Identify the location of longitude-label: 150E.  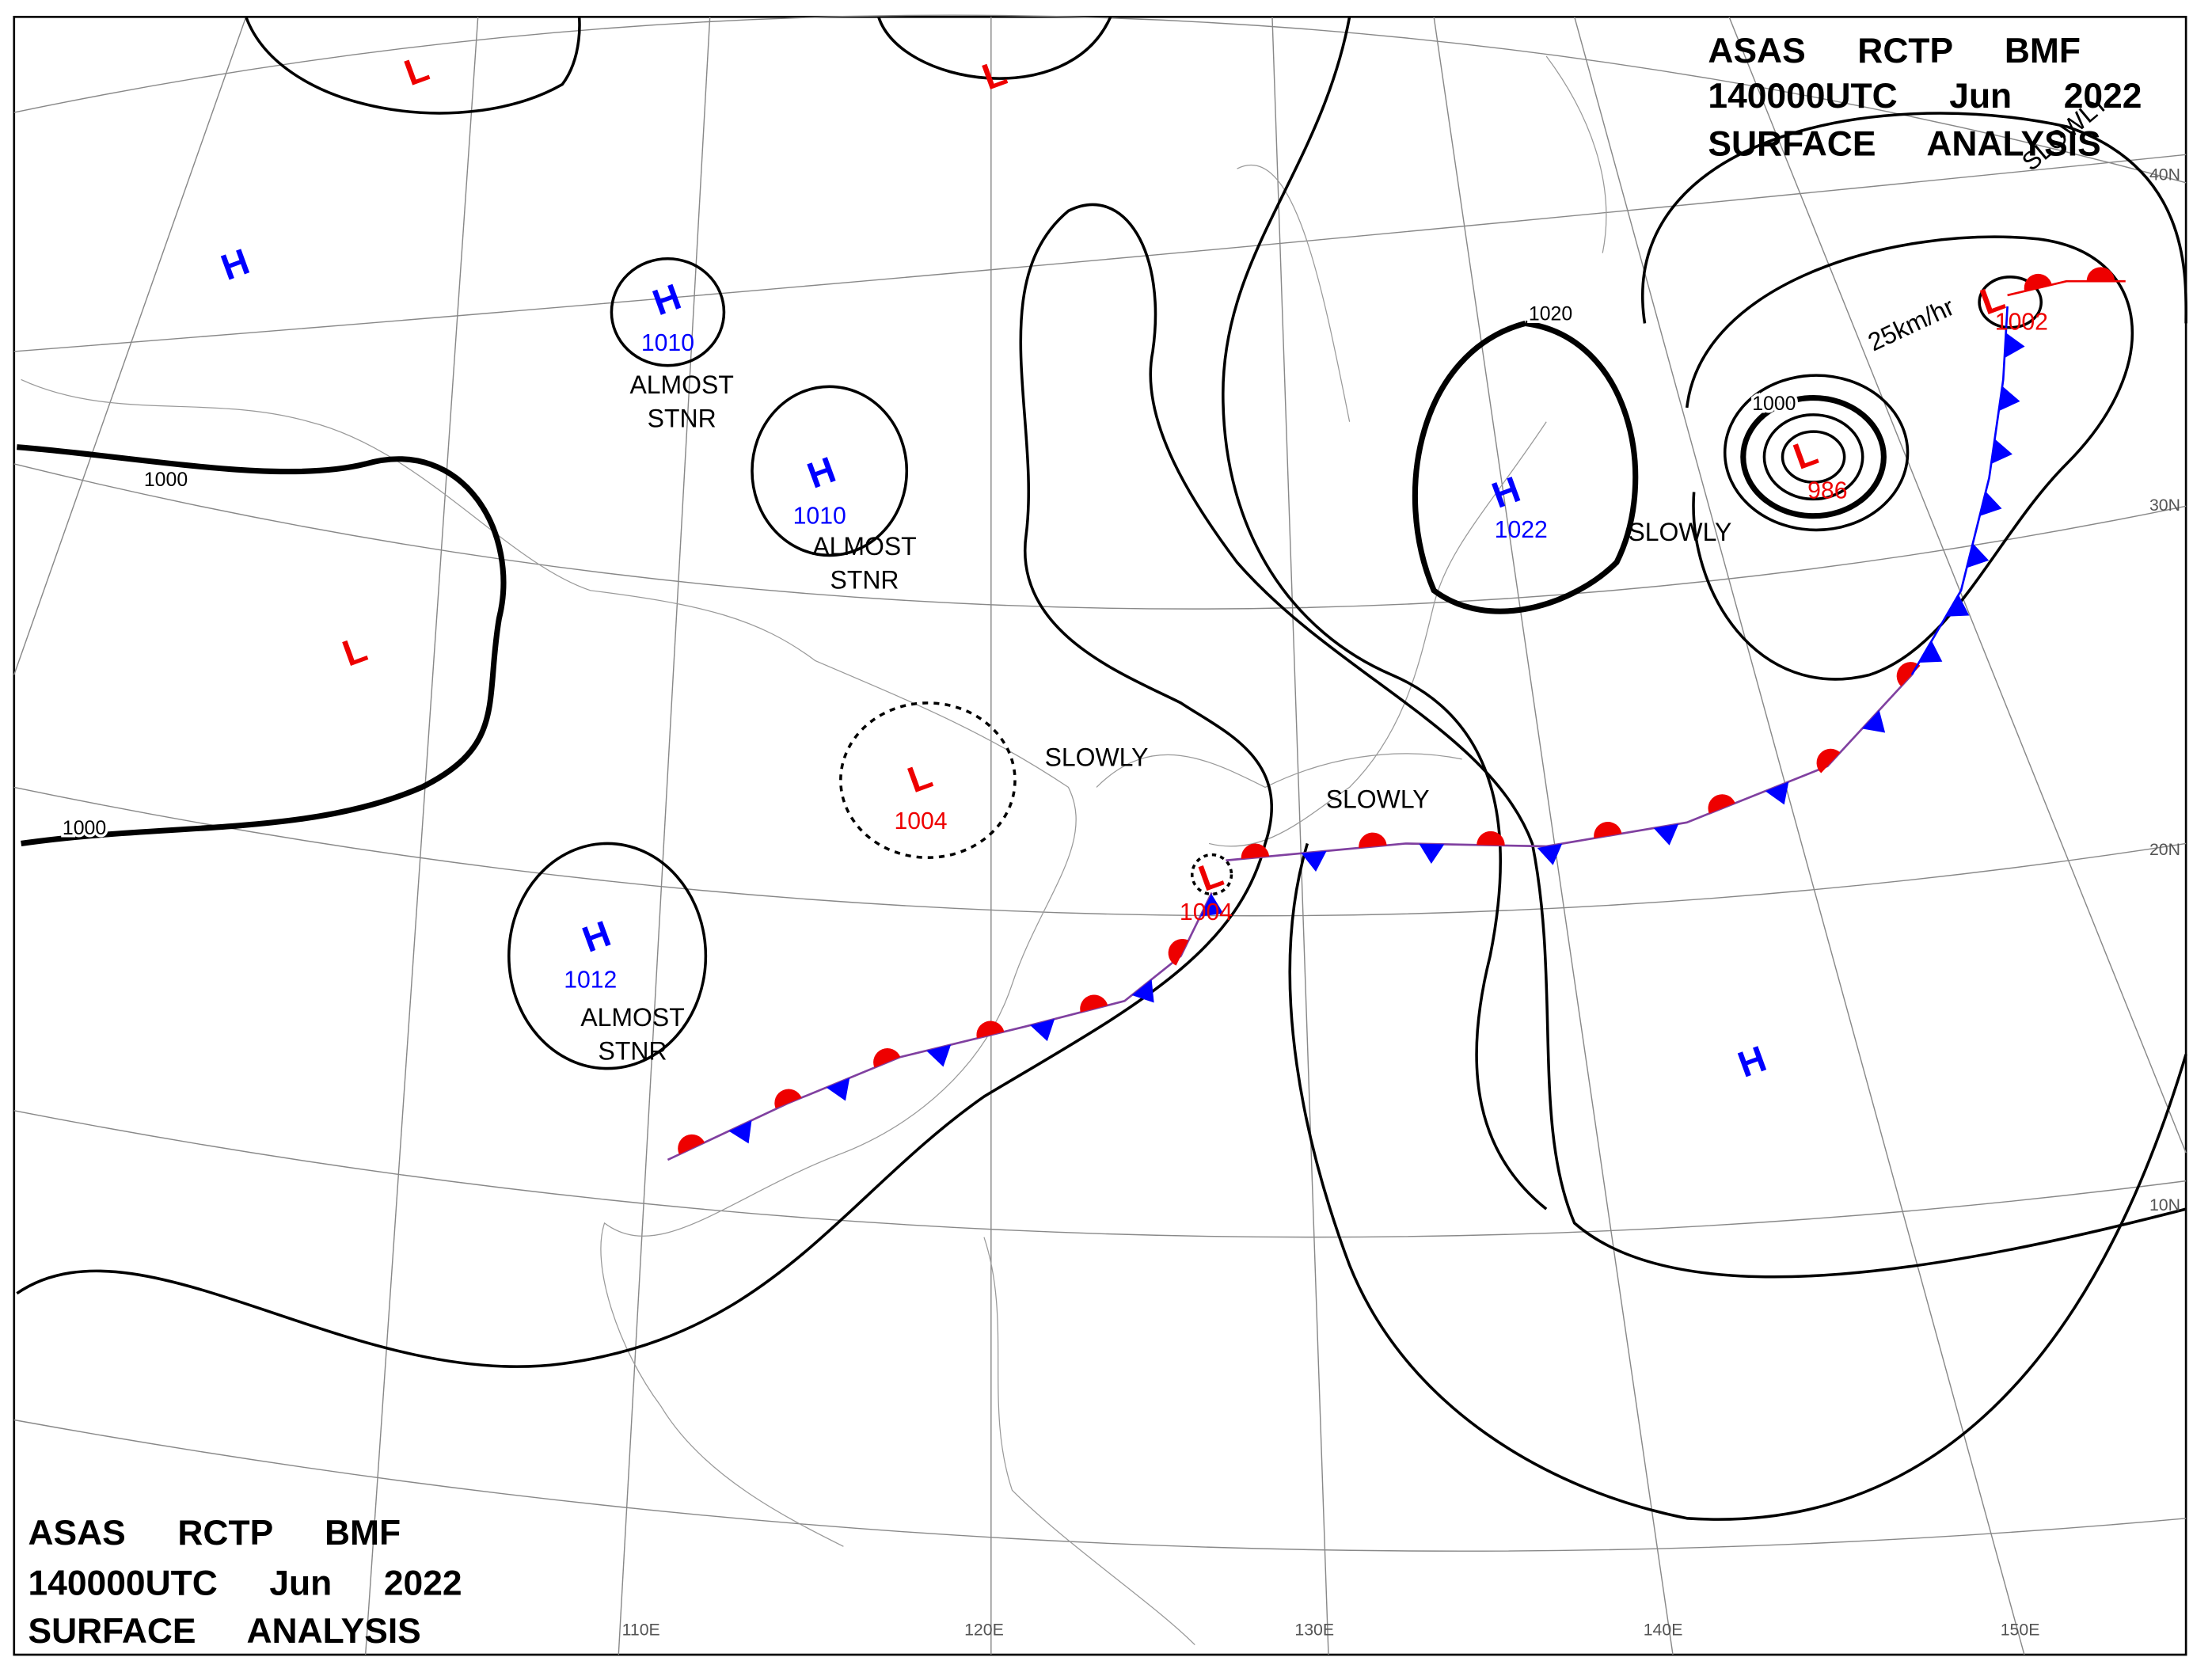
(2020, 1629).